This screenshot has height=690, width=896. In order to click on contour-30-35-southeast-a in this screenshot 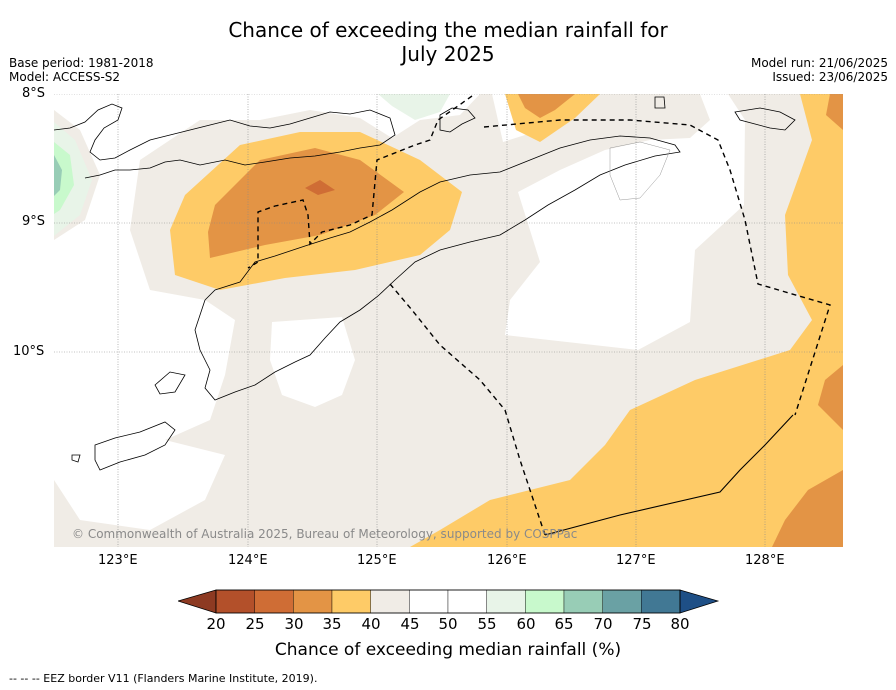, I will do `click(830, 397)`.